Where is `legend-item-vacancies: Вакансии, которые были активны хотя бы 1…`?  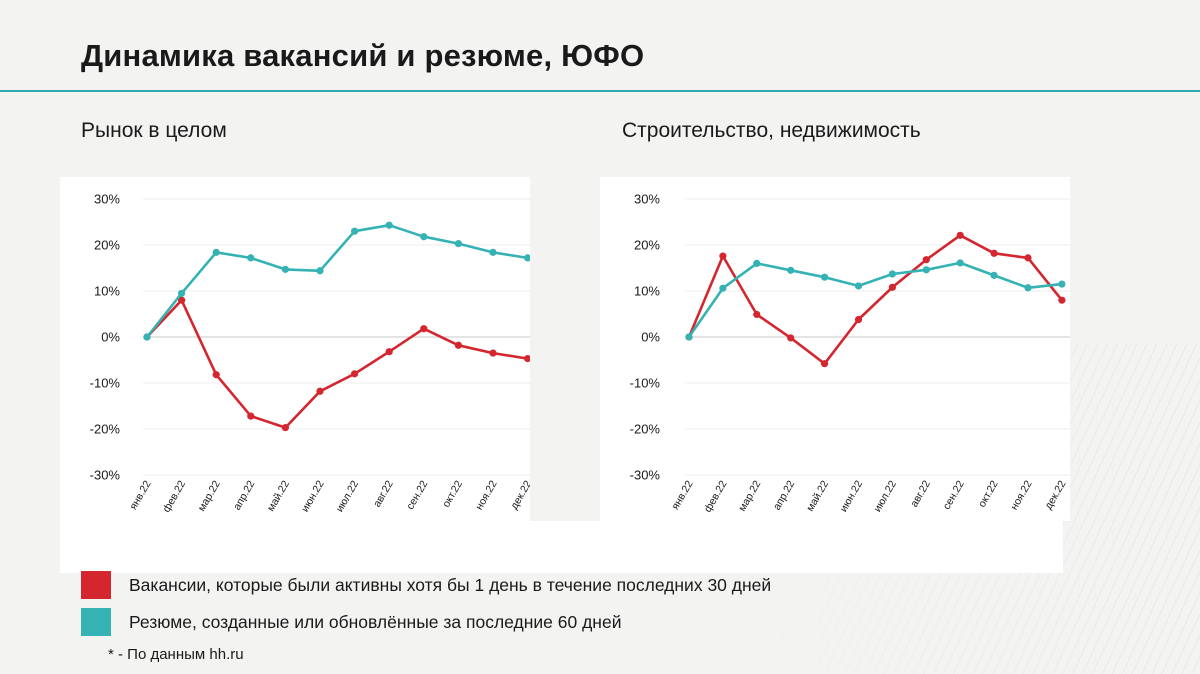
legend-item-vacancies: Вакансии, которые были активны хотя бы 1… is located at coordinates (426, 585).